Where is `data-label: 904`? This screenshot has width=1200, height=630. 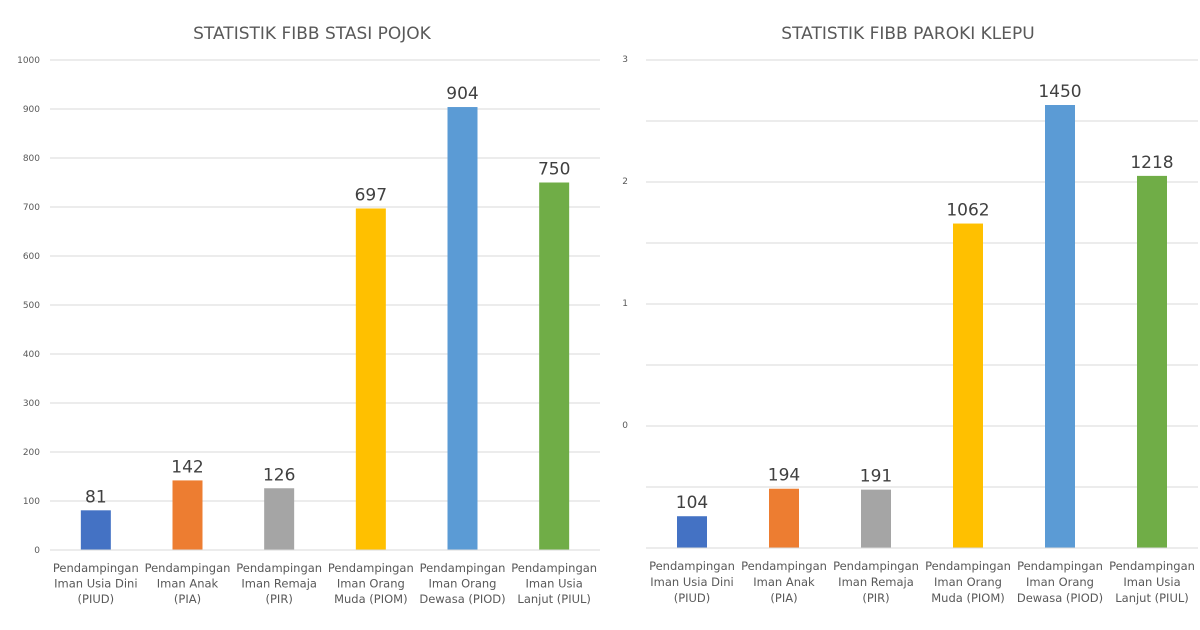
data-label: 904 is located at coordinates (462, 94).